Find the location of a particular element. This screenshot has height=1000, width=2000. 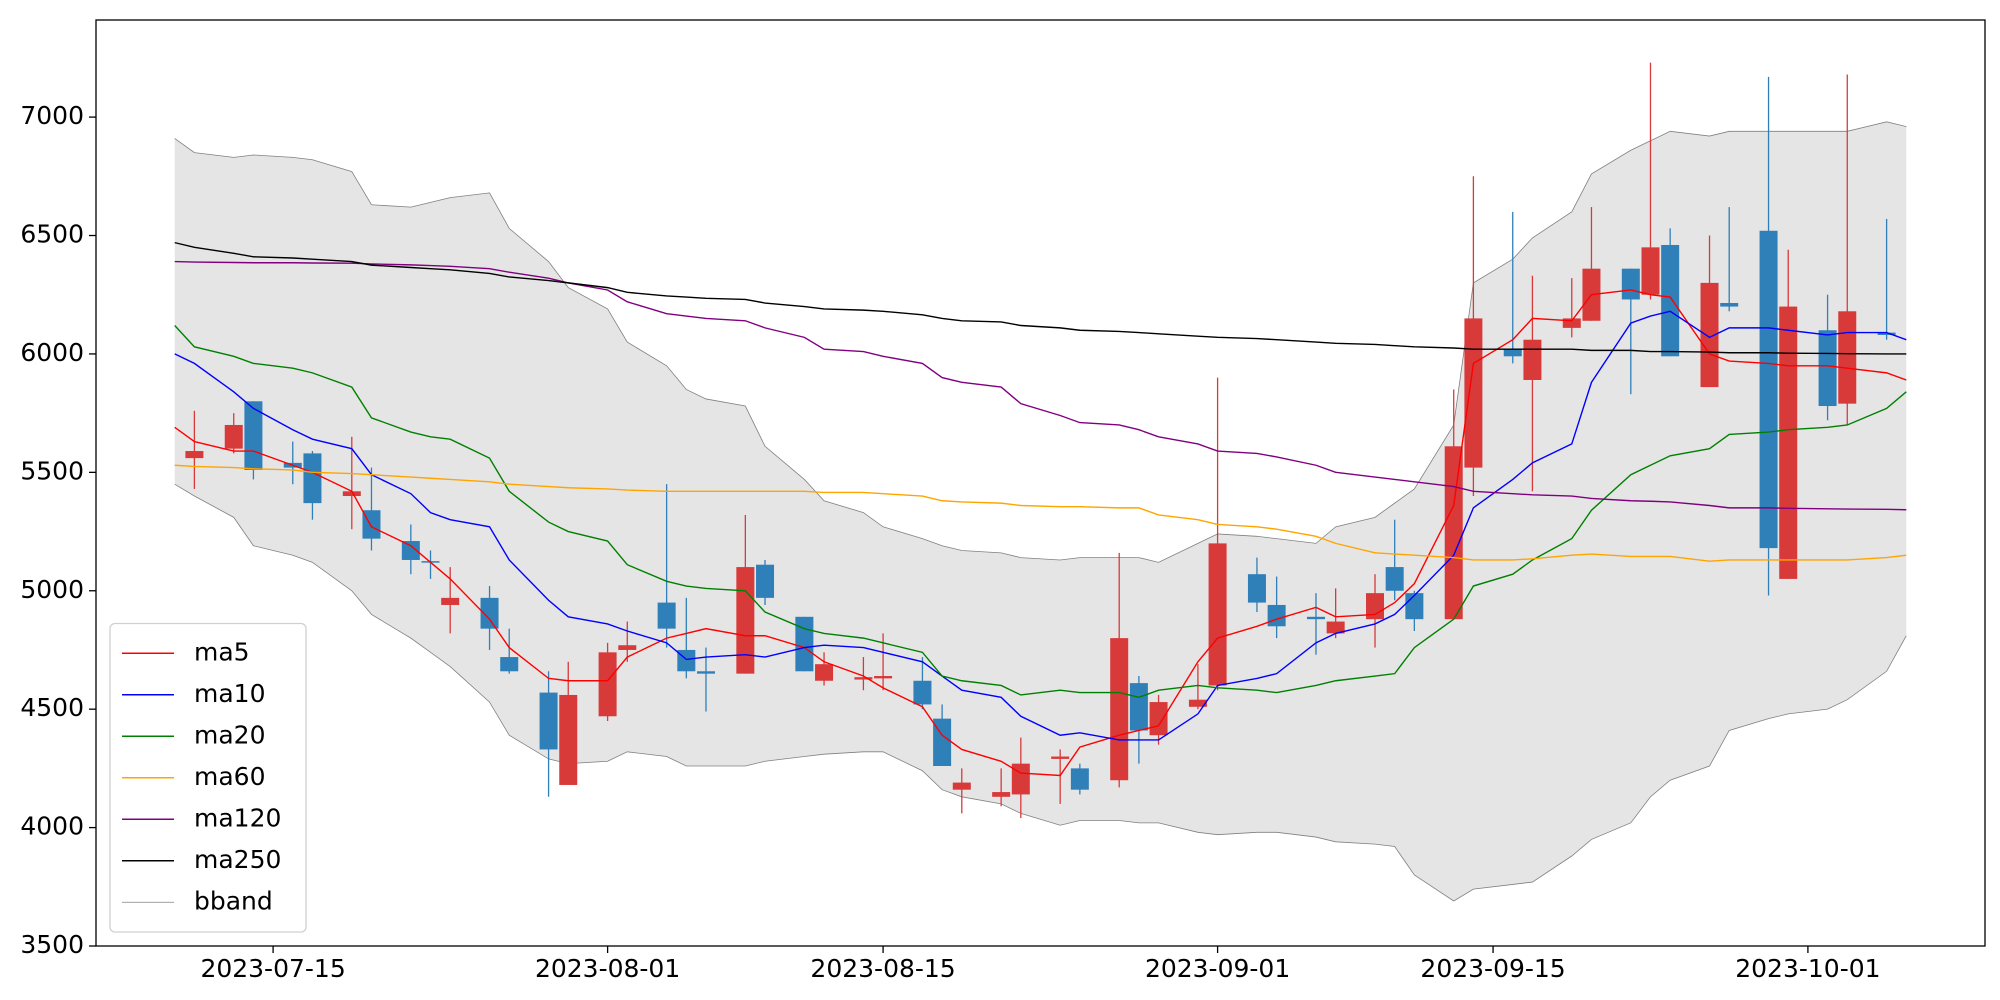

legend-label: bband is located at coordinates (233, 900).